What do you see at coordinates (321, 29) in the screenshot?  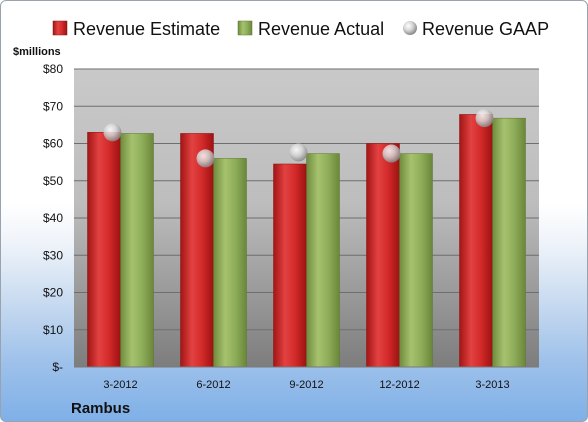 I see `legend-label-revenue-actual: Revenue Actual` at bounding box center [321, 29].